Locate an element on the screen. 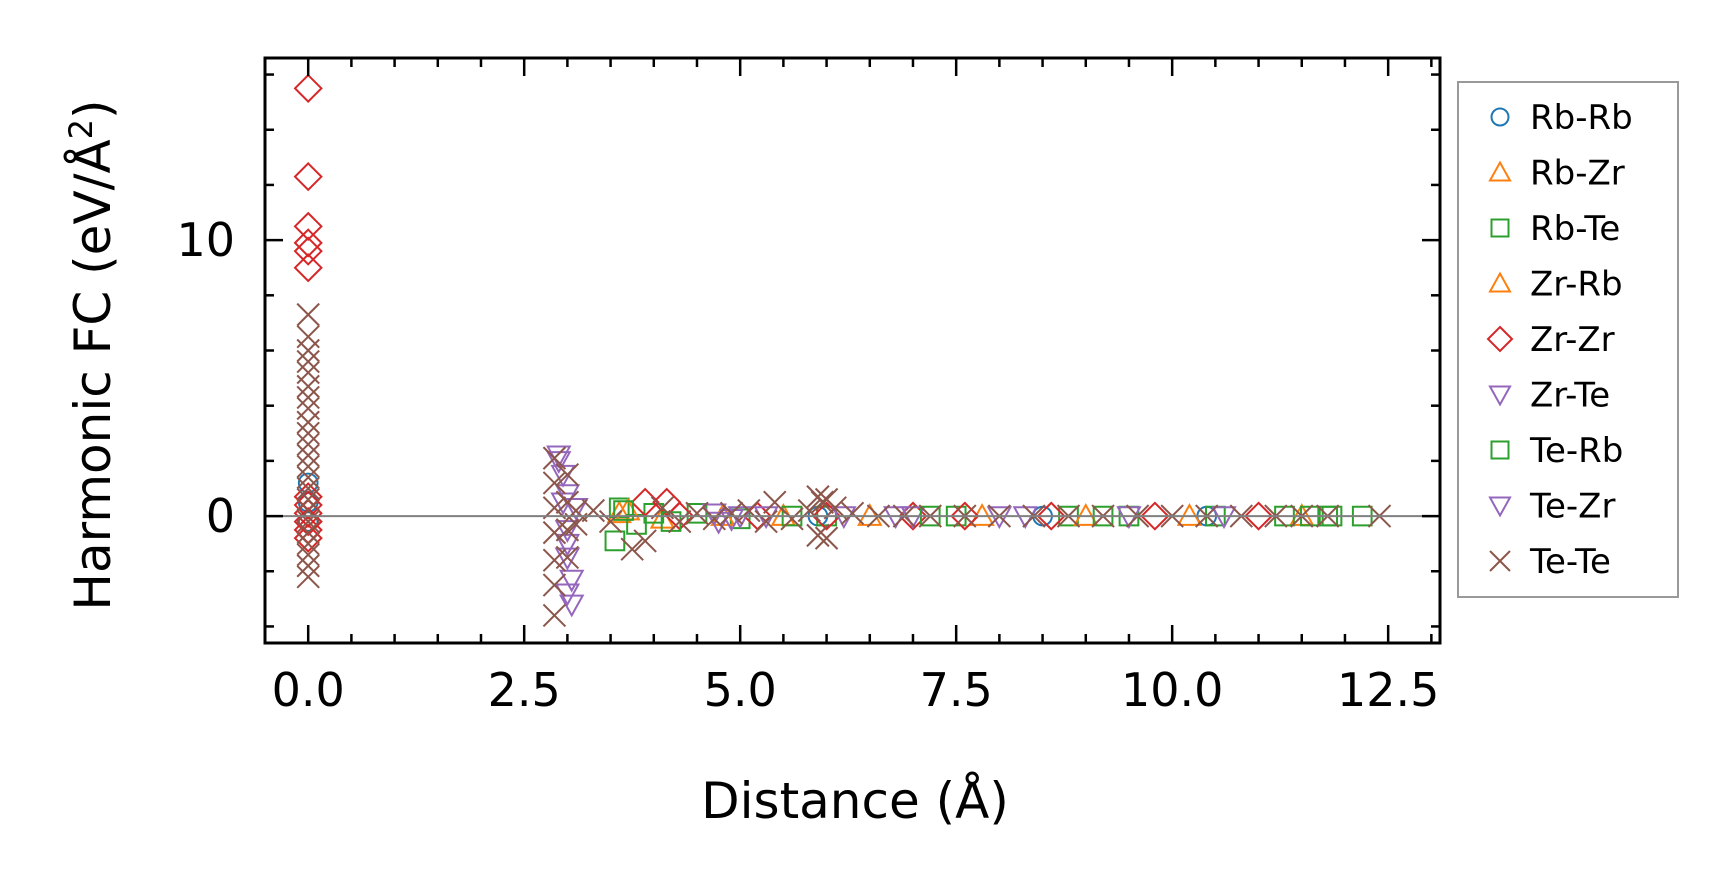 Image resolution: width=1723 pixels, height=883 pixels. legend-item: Te-Rb is located at coordinates (1556, 451).